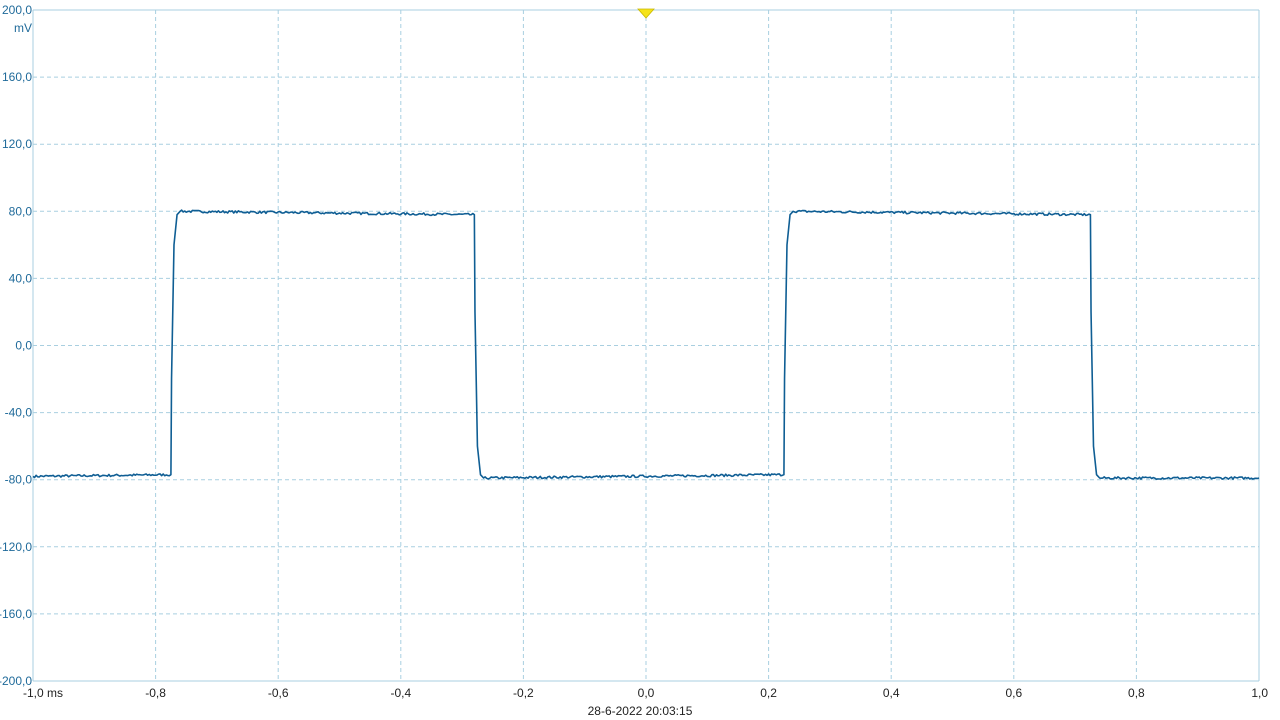  Describe the element at coordinates (43, 693) in the screenshot. I see `x-tick-label: -1,0 ms` at that location.